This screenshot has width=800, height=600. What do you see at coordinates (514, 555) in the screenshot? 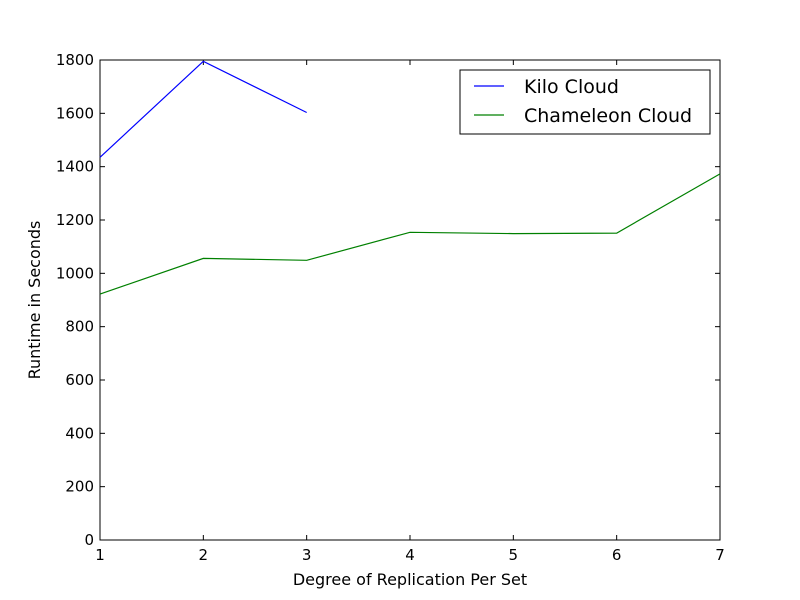
I see `x-tick-label: 5` at bounding box center [514, 555].